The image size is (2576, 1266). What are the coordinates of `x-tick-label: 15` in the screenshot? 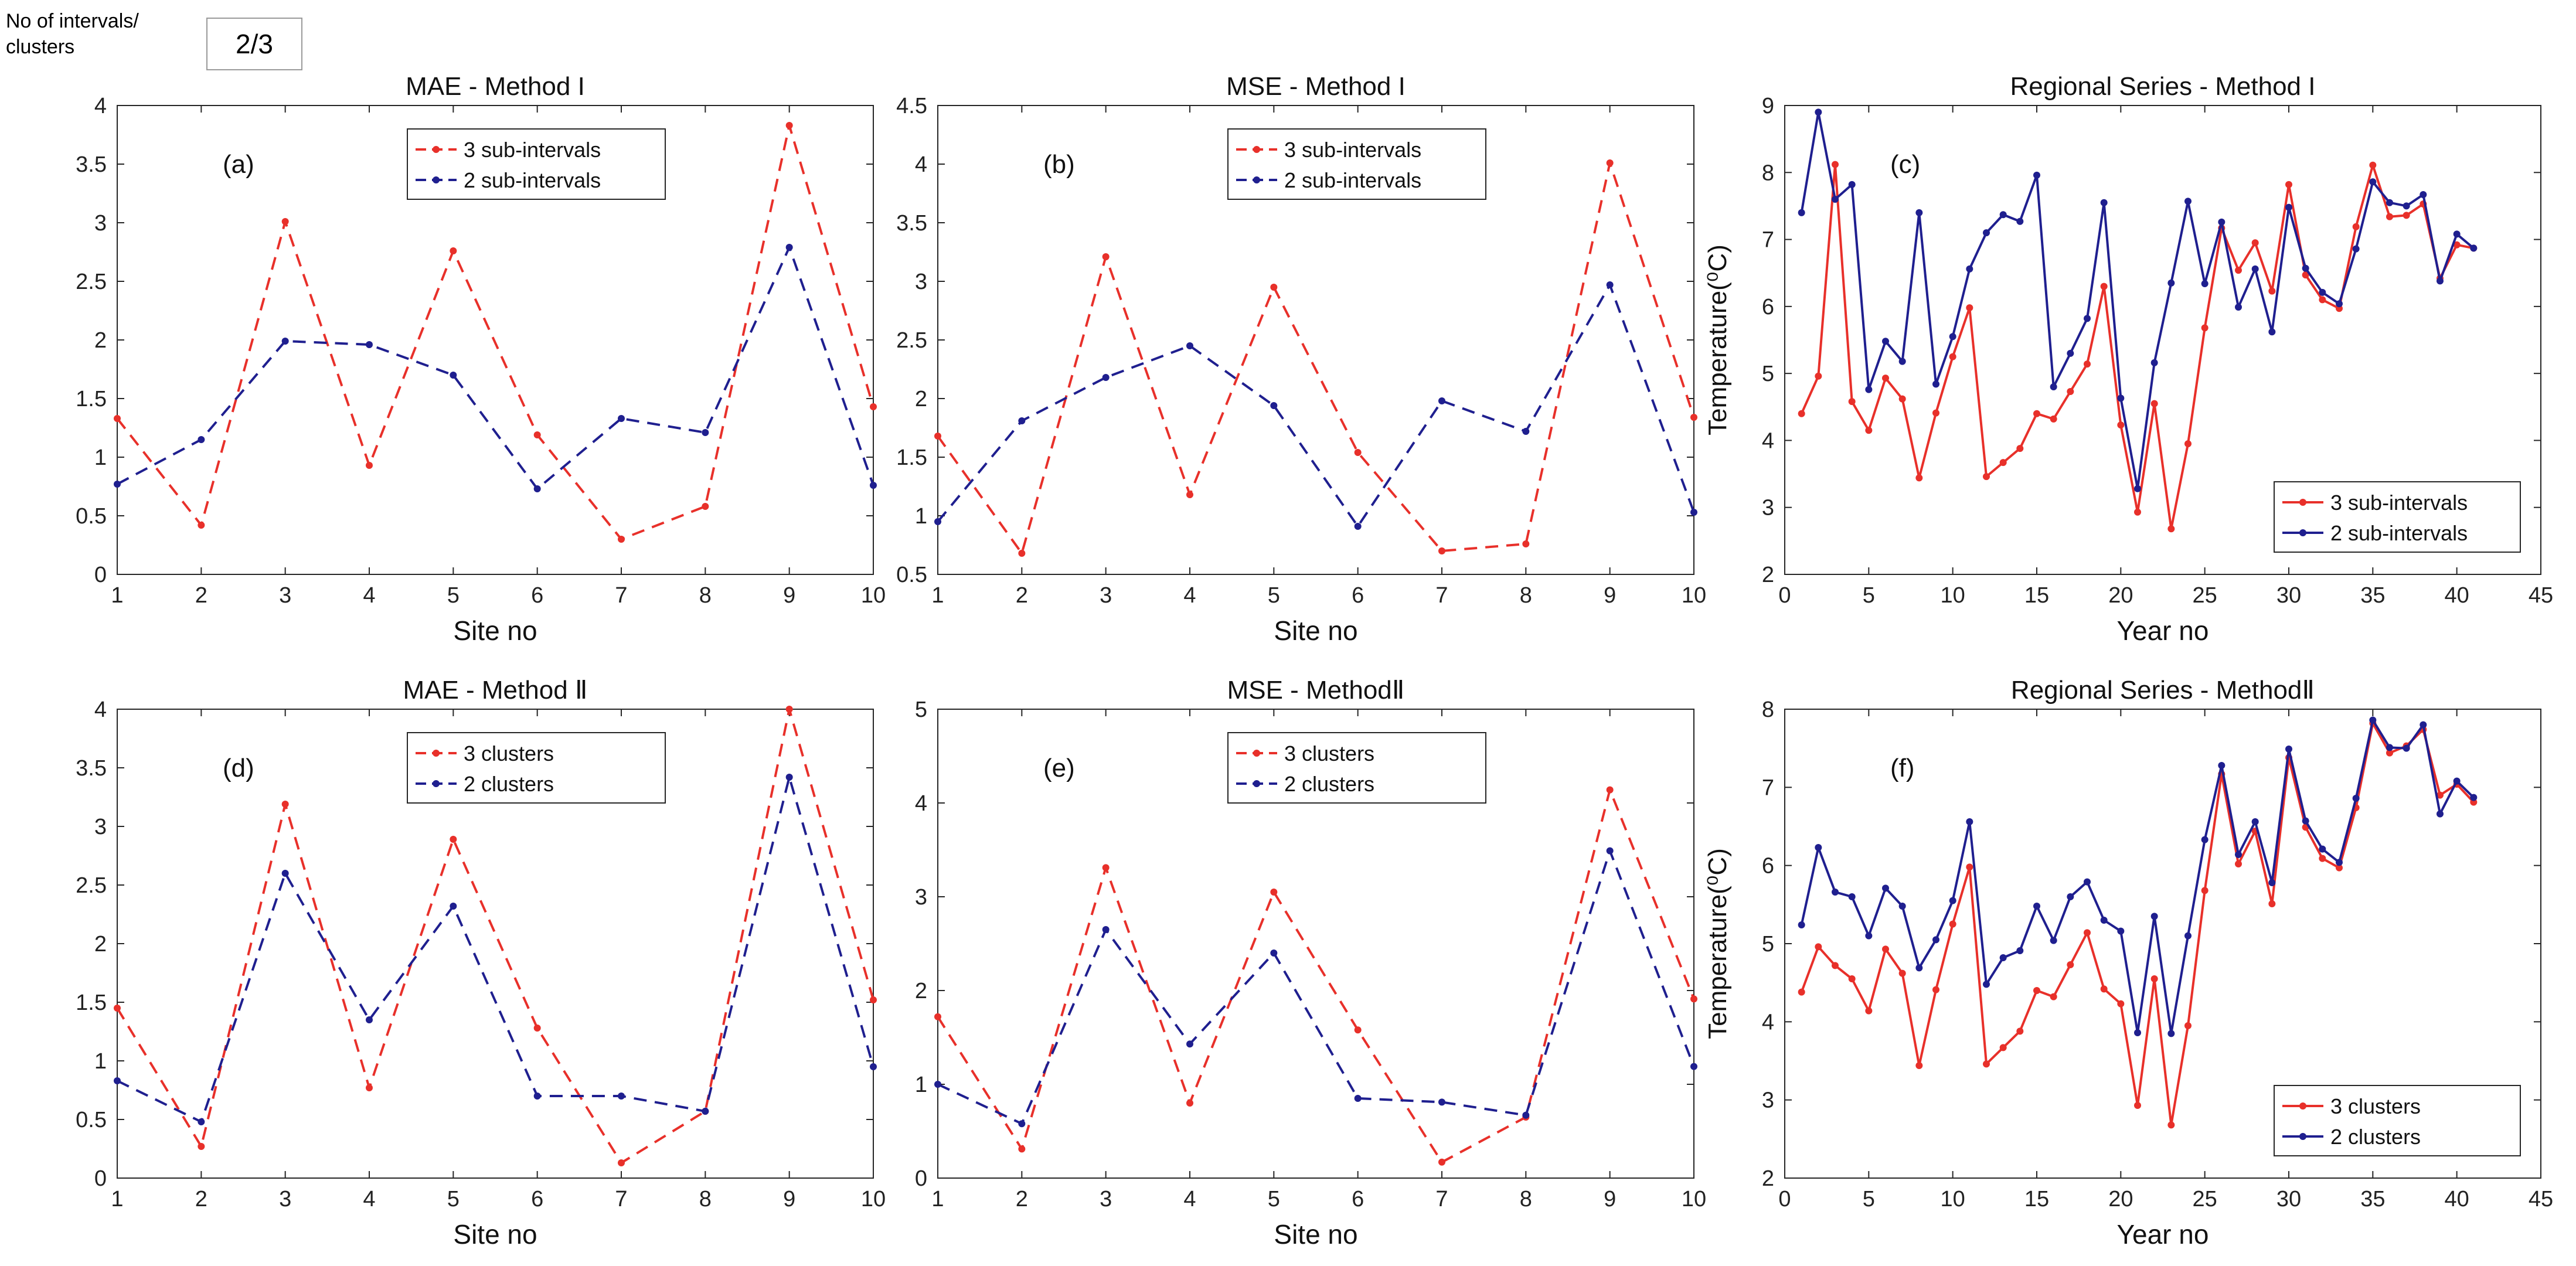 It's located at (2036, 595).